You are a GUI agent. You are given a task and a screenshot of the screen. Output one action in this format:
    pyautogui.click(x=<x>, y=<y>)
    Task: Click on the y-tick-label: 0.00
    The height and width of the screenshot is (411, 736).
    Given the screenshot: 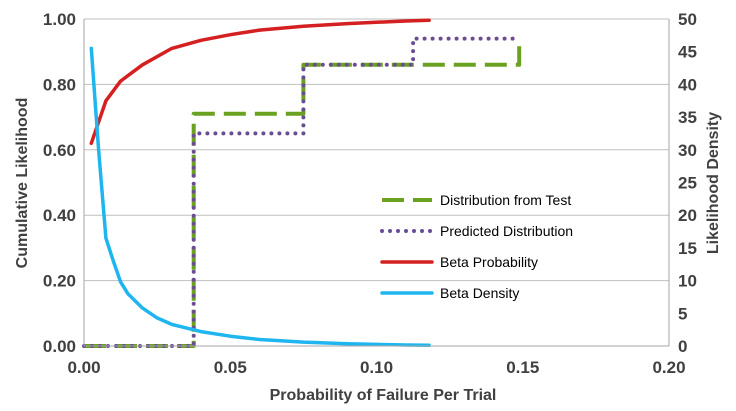 What is the action you would take?
    pyautogui.click(x=59, y=346)
    